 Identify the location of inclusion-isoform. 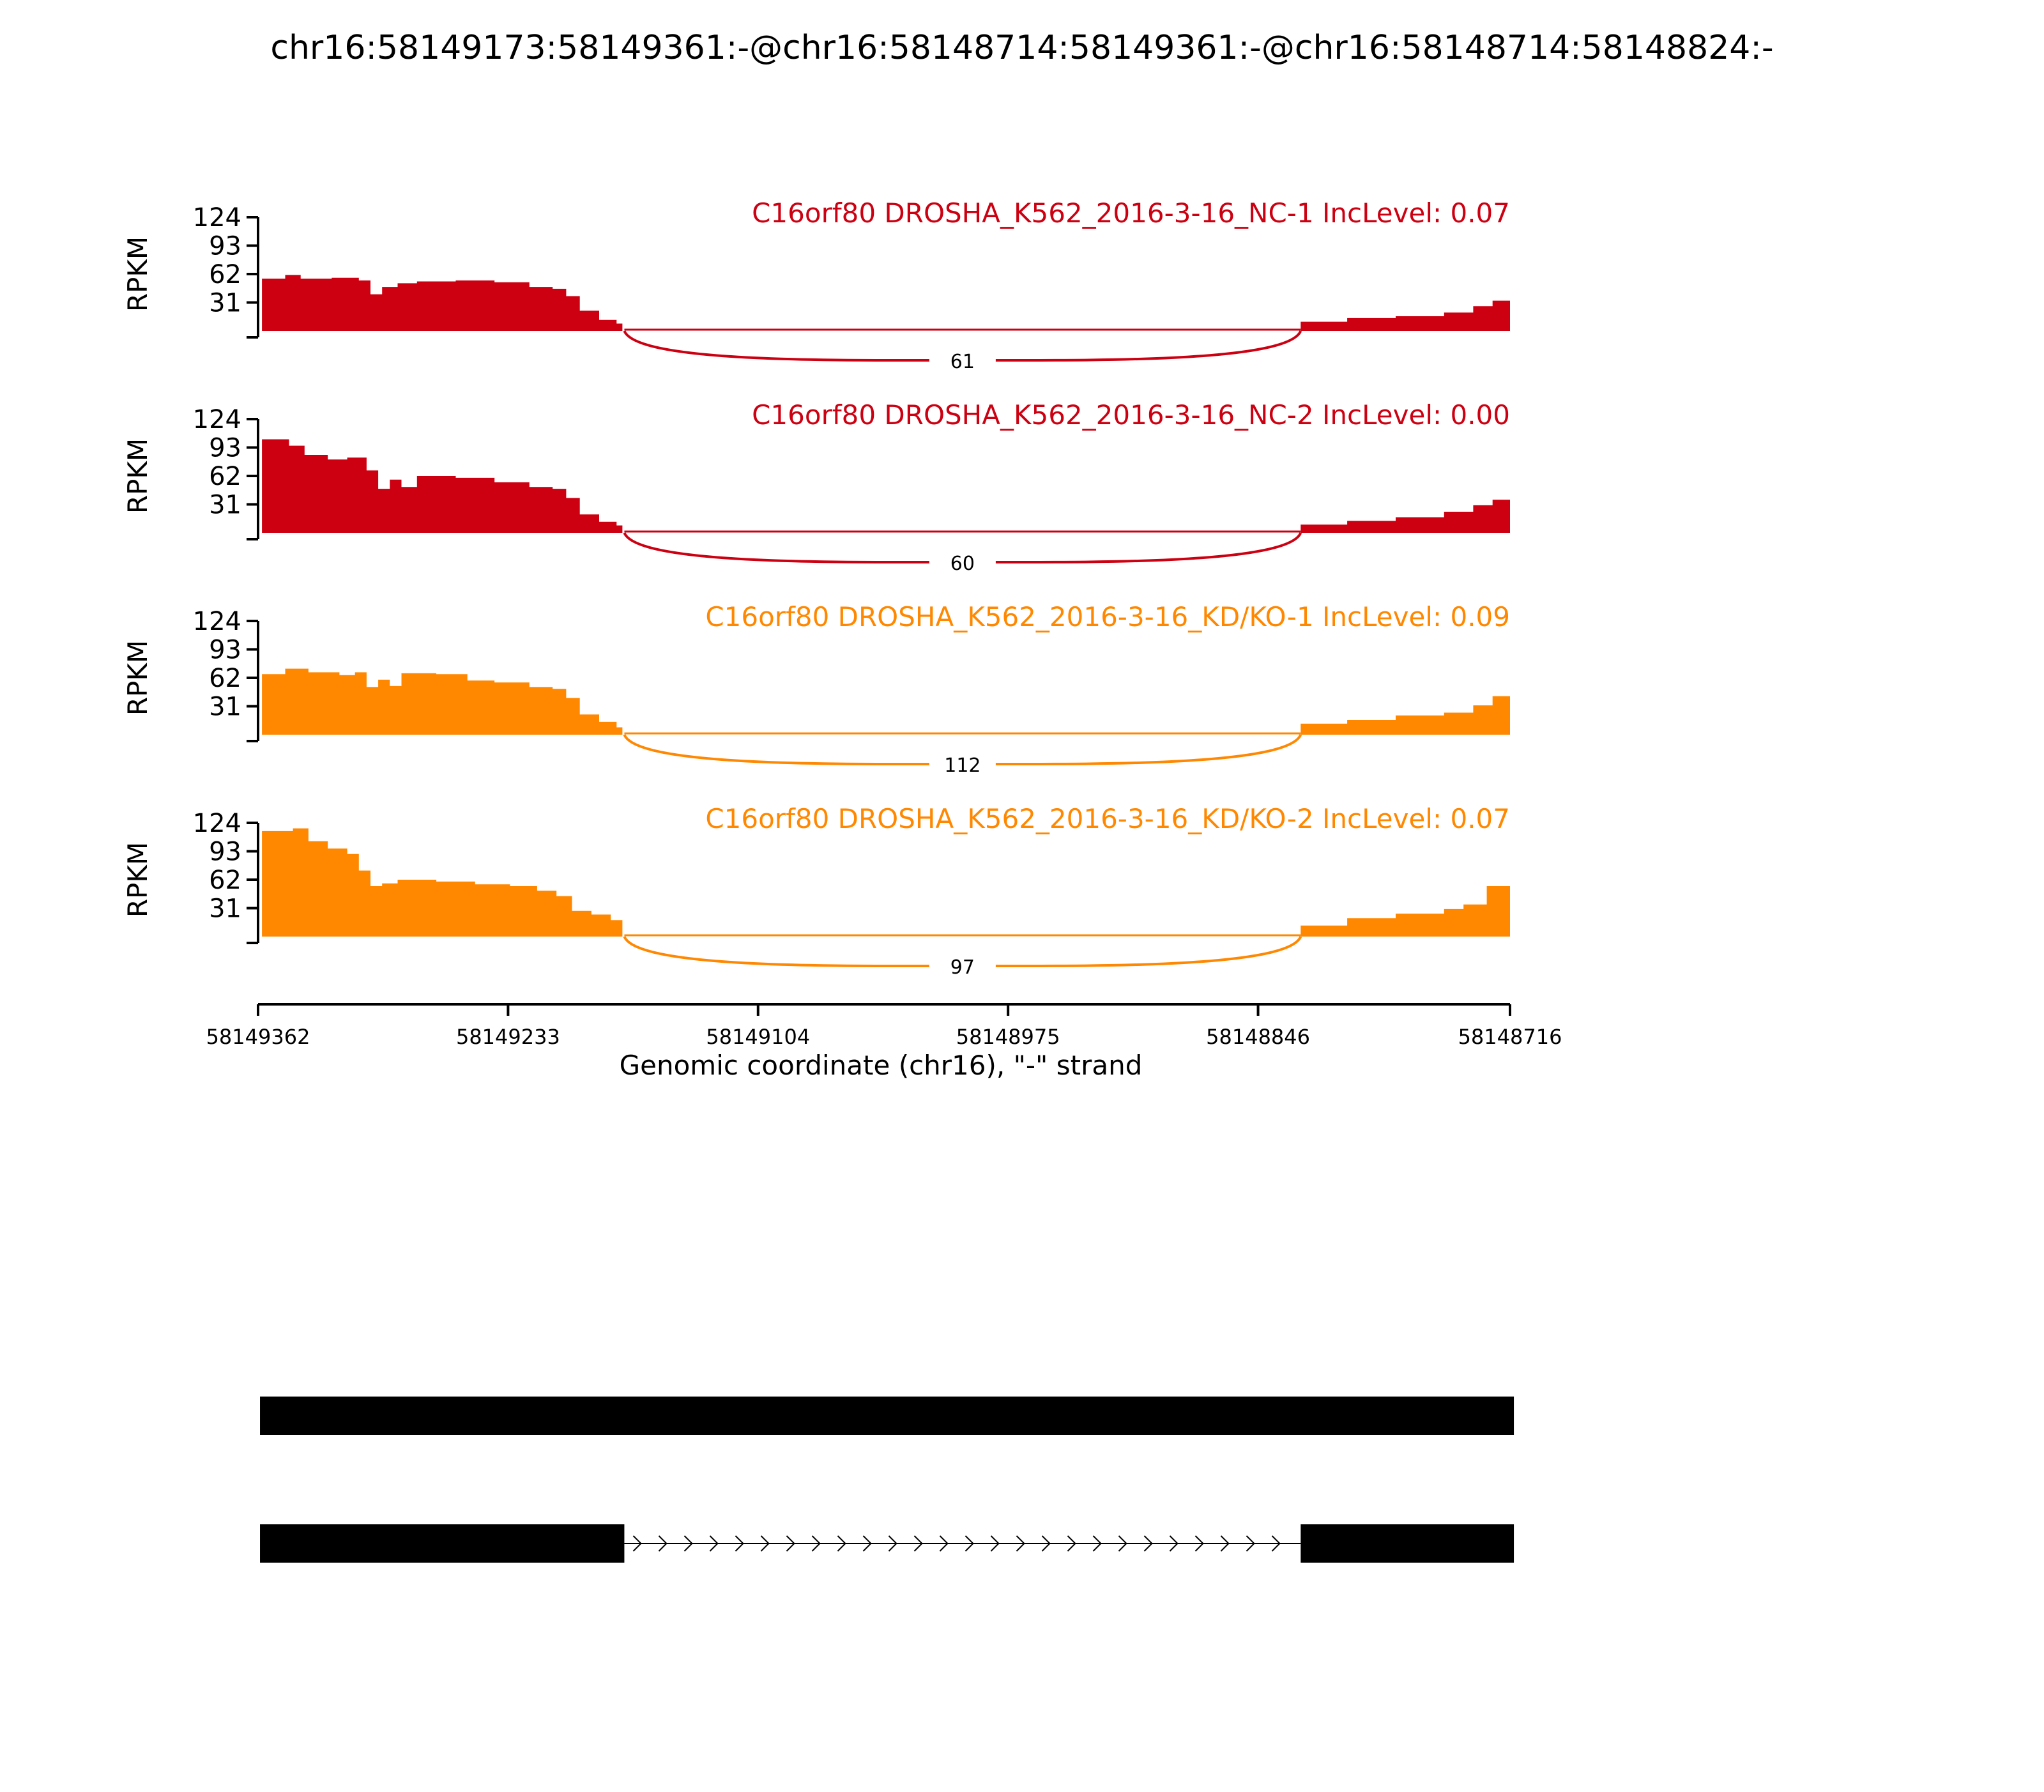
(887, 1416).